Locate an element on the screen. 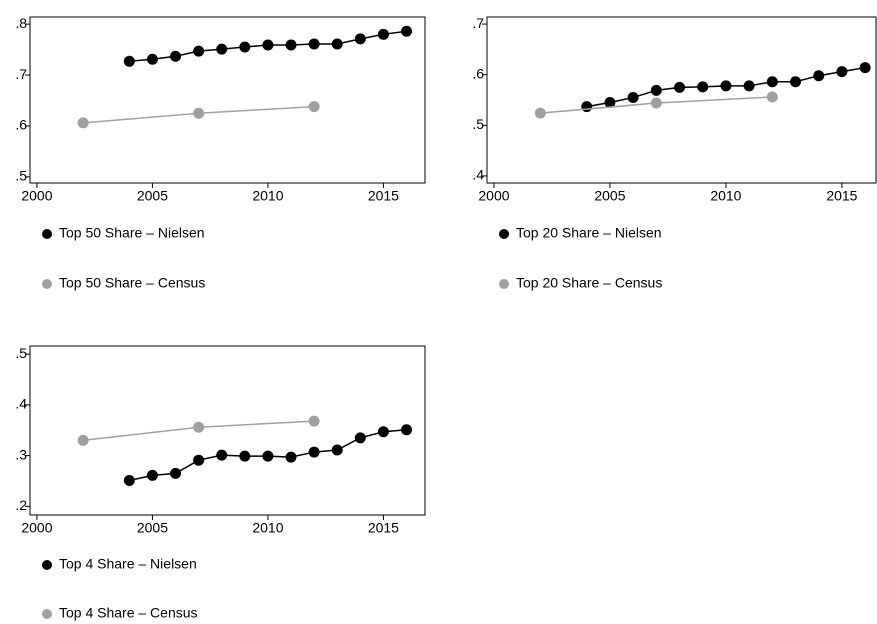 This screenshot has height=624, width=877. legend-label: Top 20 Share – Nielsen is located at coordinates (589, 233).